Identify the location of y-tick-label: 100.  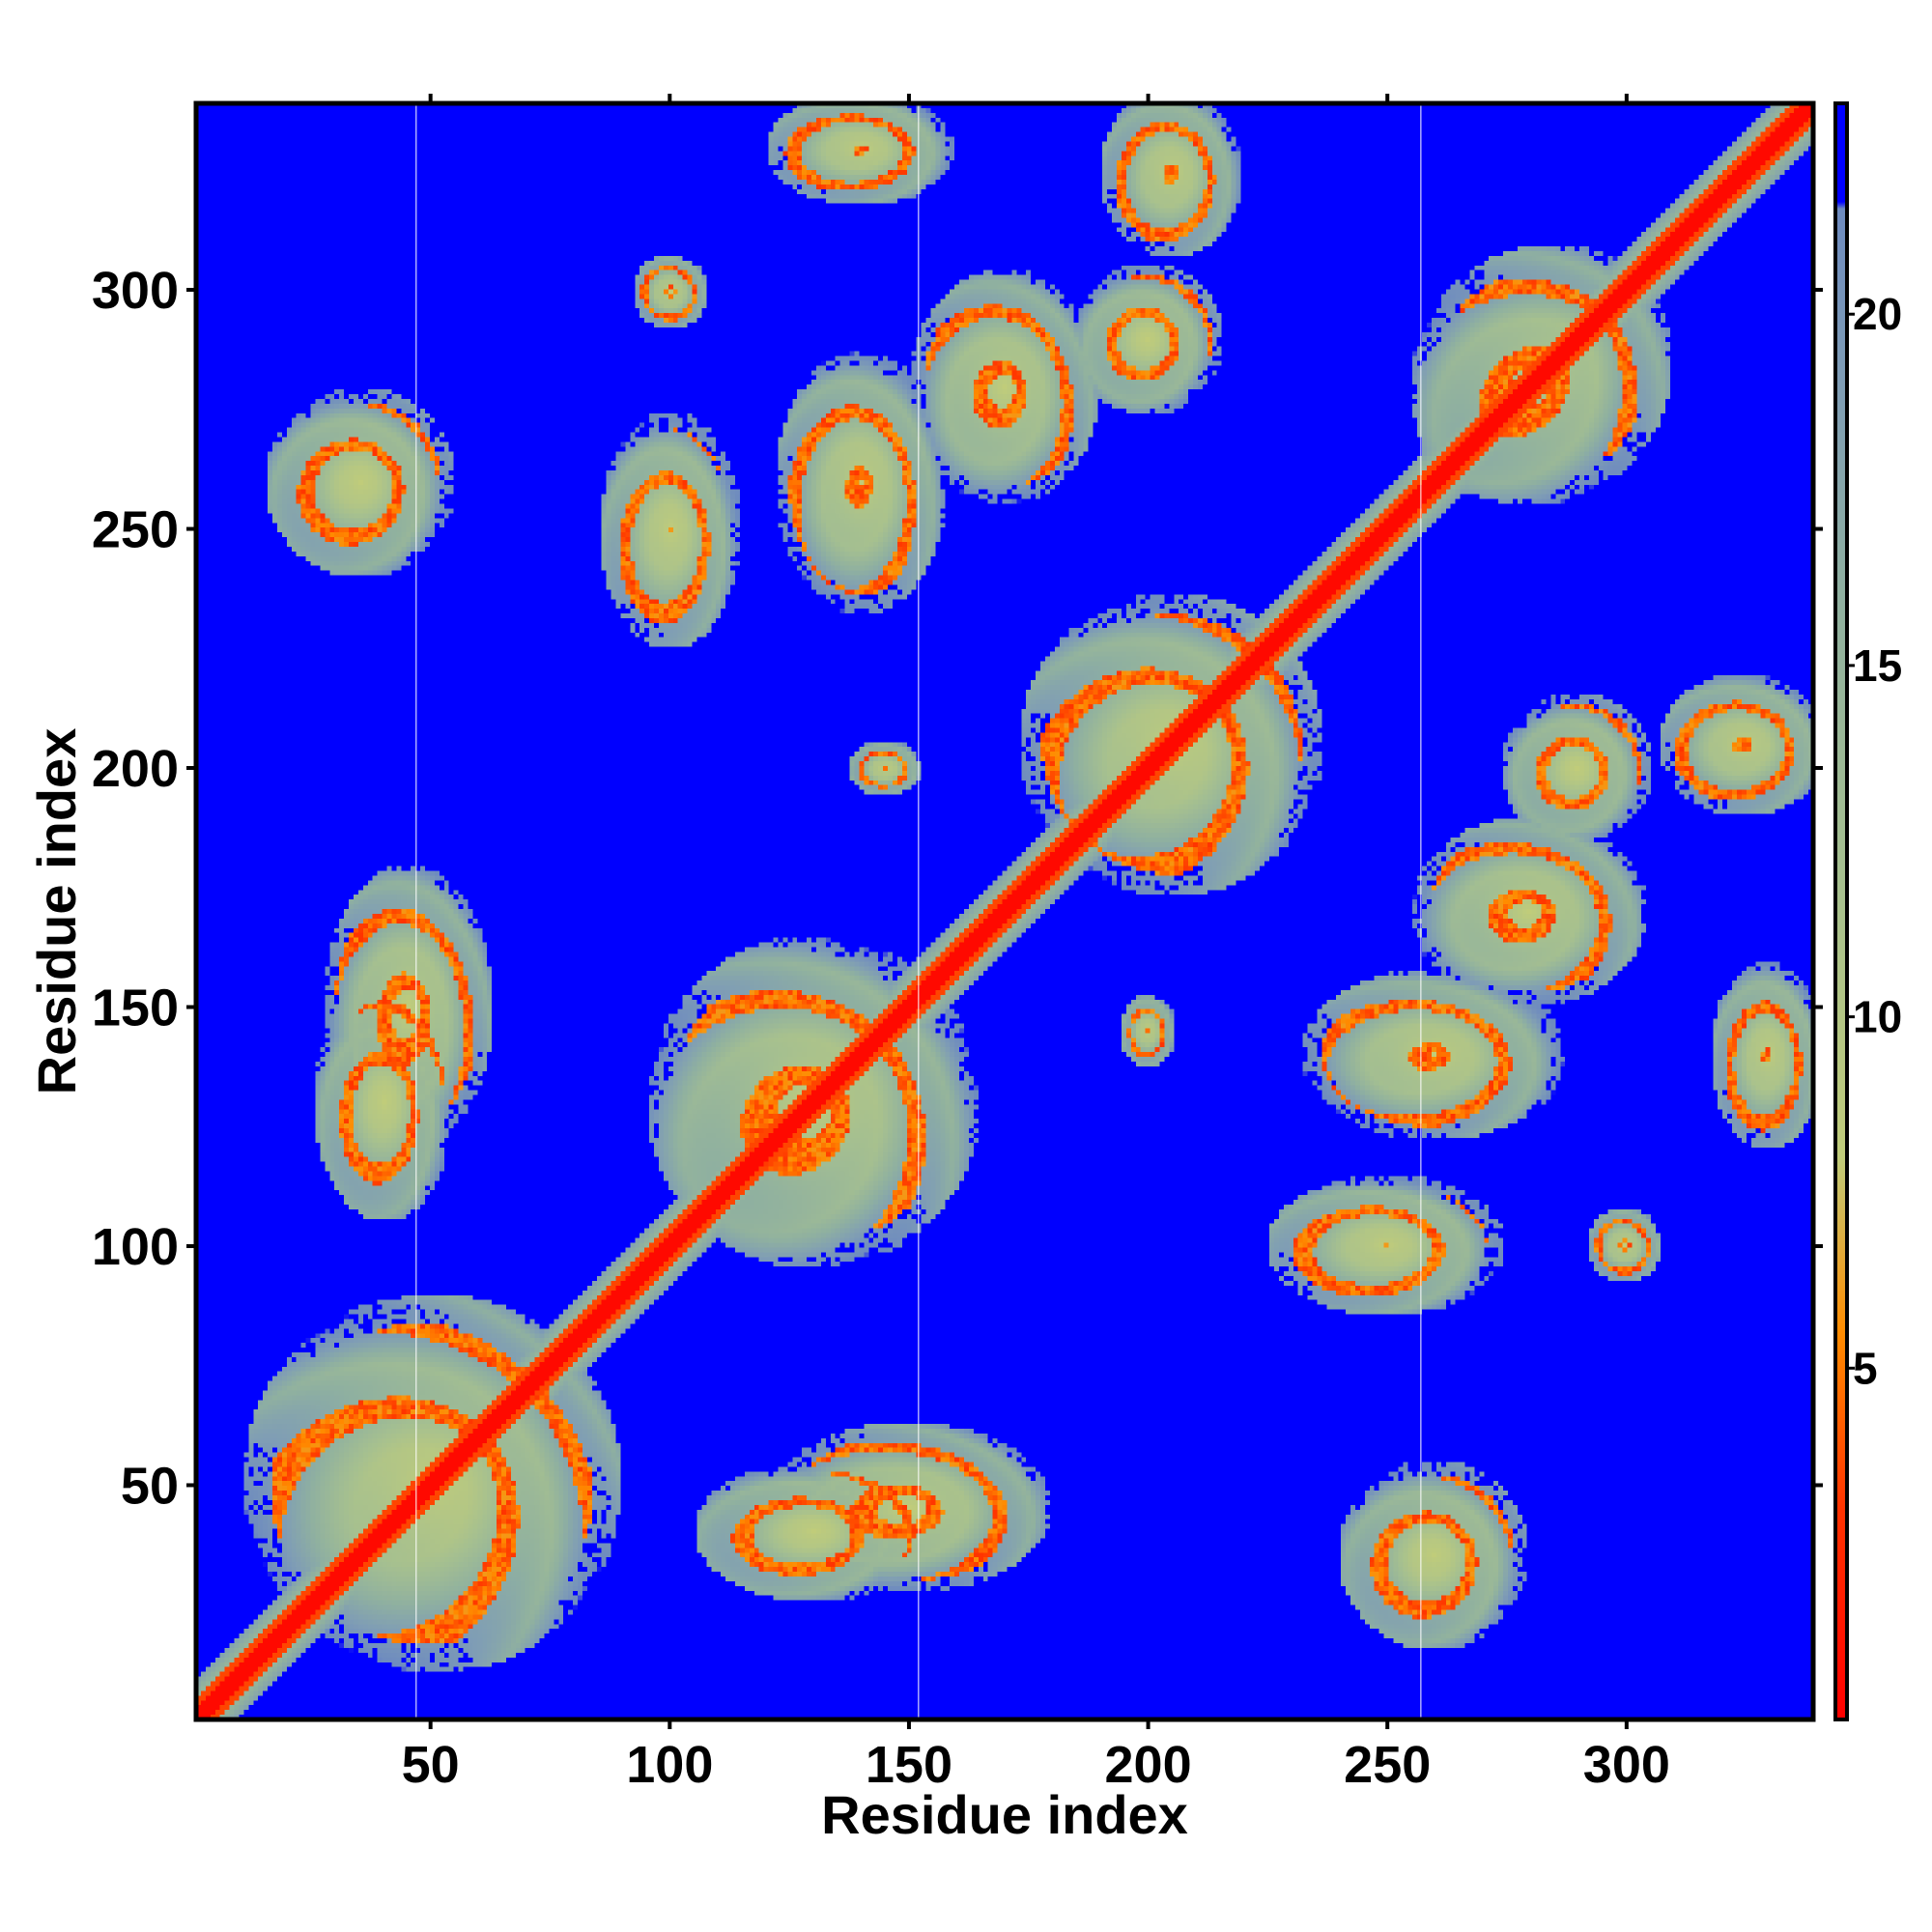
(135, 1247).